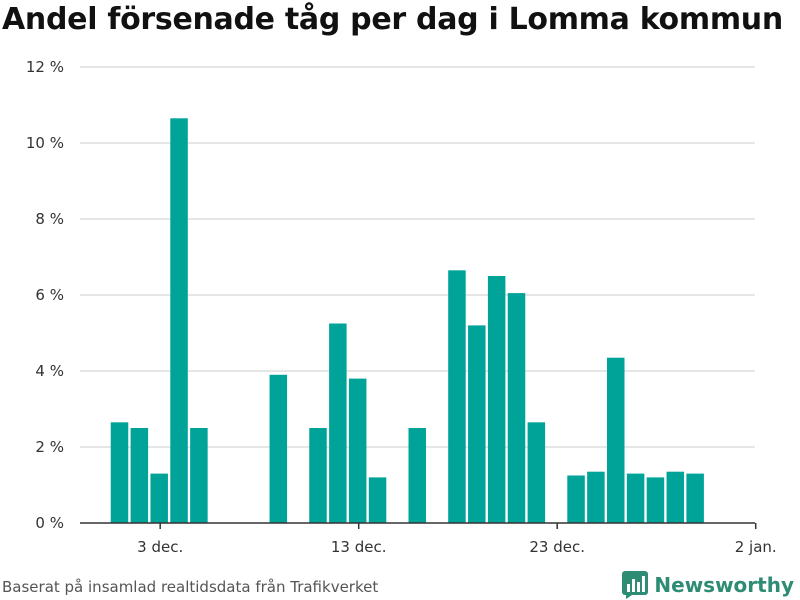  I want to click on brand-name: Newsworthy, so click(724, 585).